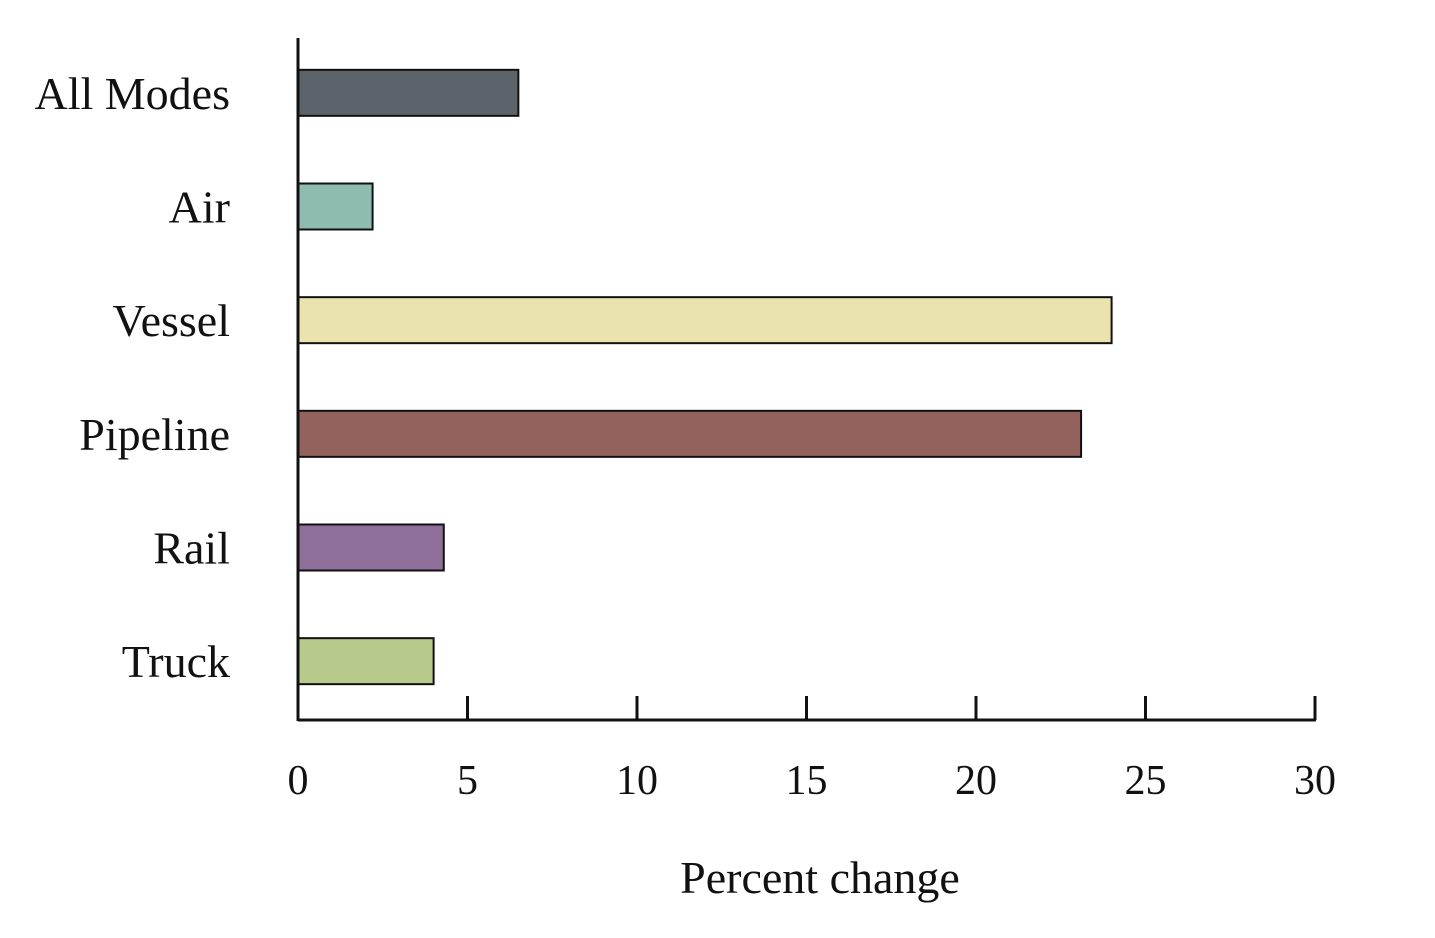 The image size is (1435, 938). I want to click on x-tick-label-5: 5, so click(467, 781).